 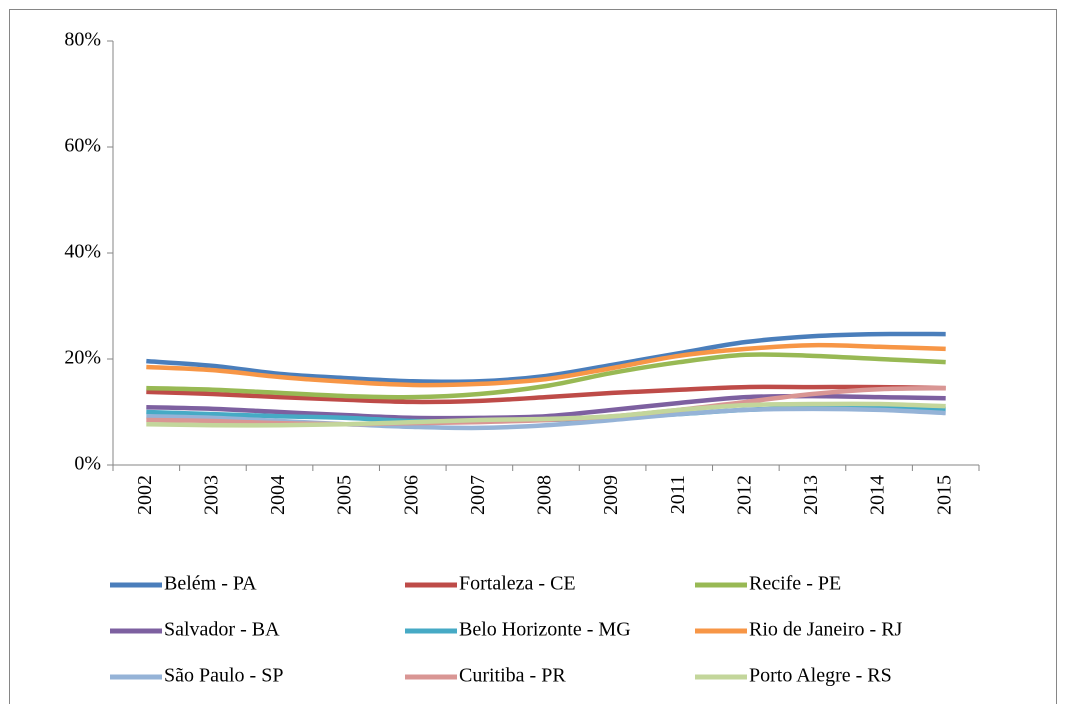 What do you see at coordinates (795, 584) in the screenshot?
I see `legend-label: Recife - PE` at bounding box center [795, 584].